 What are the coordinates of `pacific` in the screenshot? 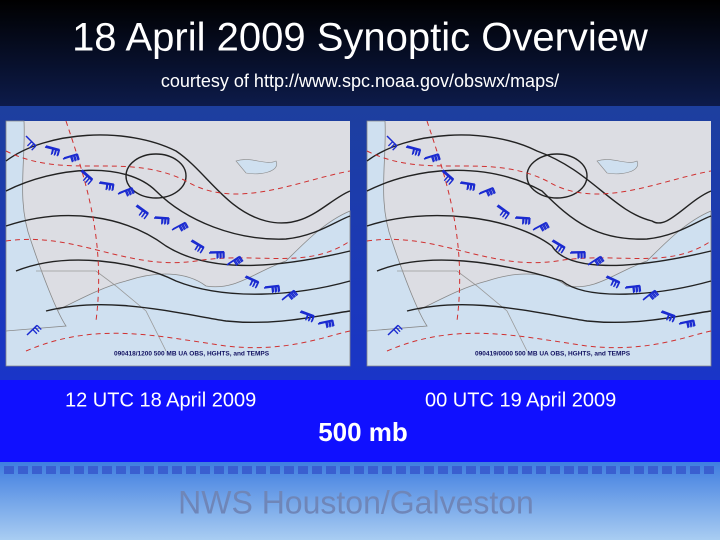 It's located at (36, 226).